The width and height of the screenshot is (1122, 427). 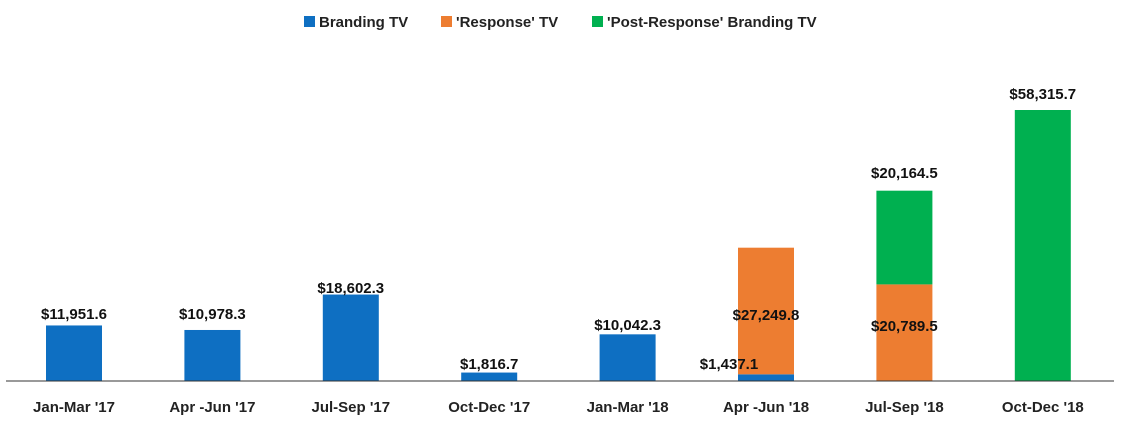 I want to click on data-label-response-tv-apr-jun-18: $27,249.8, so click(x=766, y=315).